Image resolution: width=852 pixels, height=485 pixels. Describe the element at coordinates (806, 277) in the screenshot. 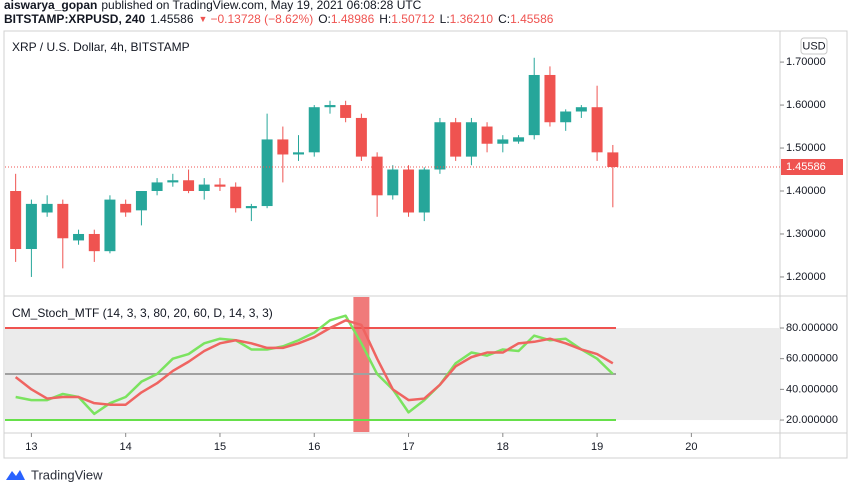

I see `y-tick-label: 1.20000` at that location.